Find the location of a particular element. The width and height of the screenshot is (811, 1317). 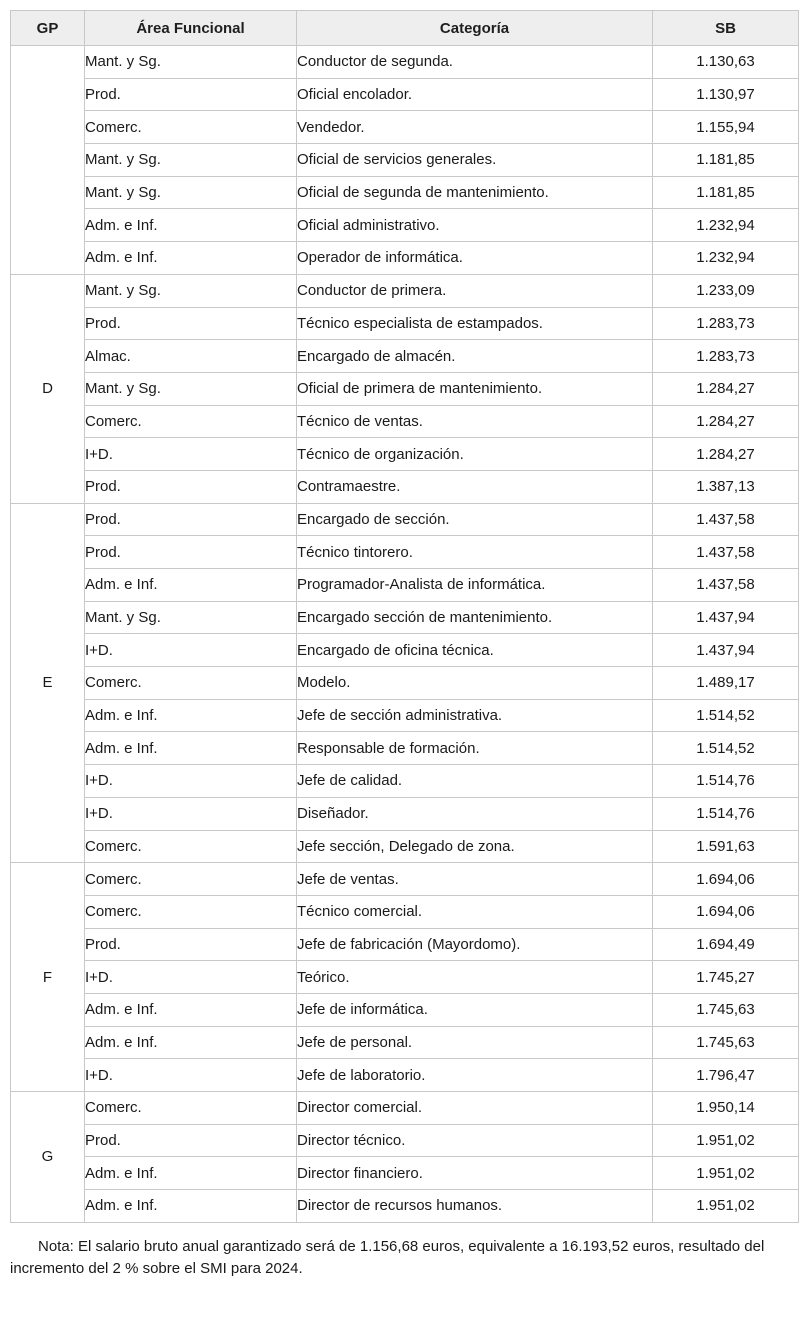

header-categoria: Categoría is located at coordinates (474, 28).